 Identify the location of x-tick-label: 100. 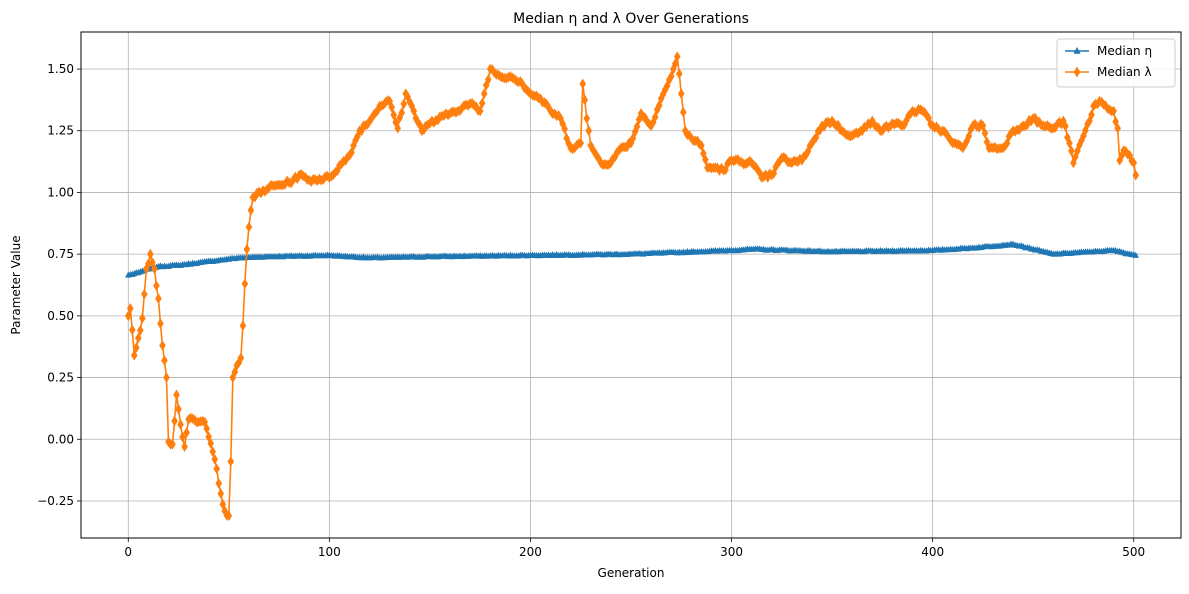
(329, 552).